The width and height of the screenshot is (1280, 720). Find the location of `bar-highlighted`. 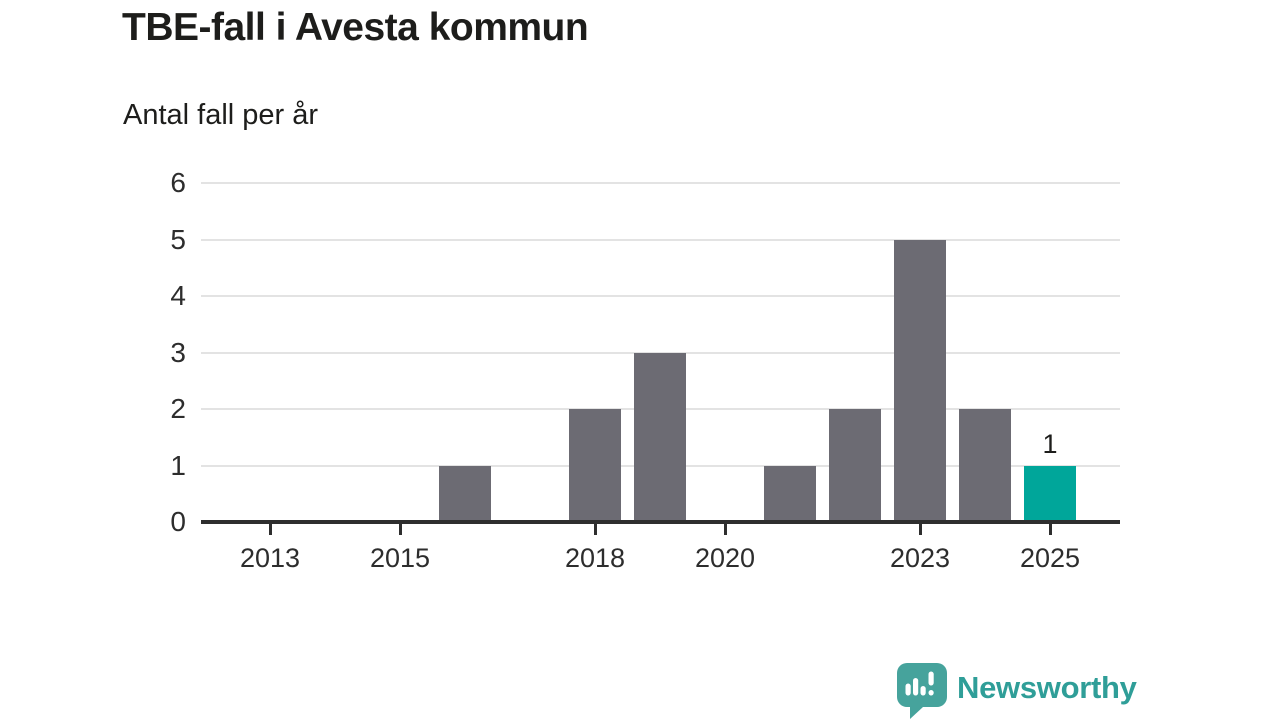

bar-highlighted is located at coordinates (1050, 493).